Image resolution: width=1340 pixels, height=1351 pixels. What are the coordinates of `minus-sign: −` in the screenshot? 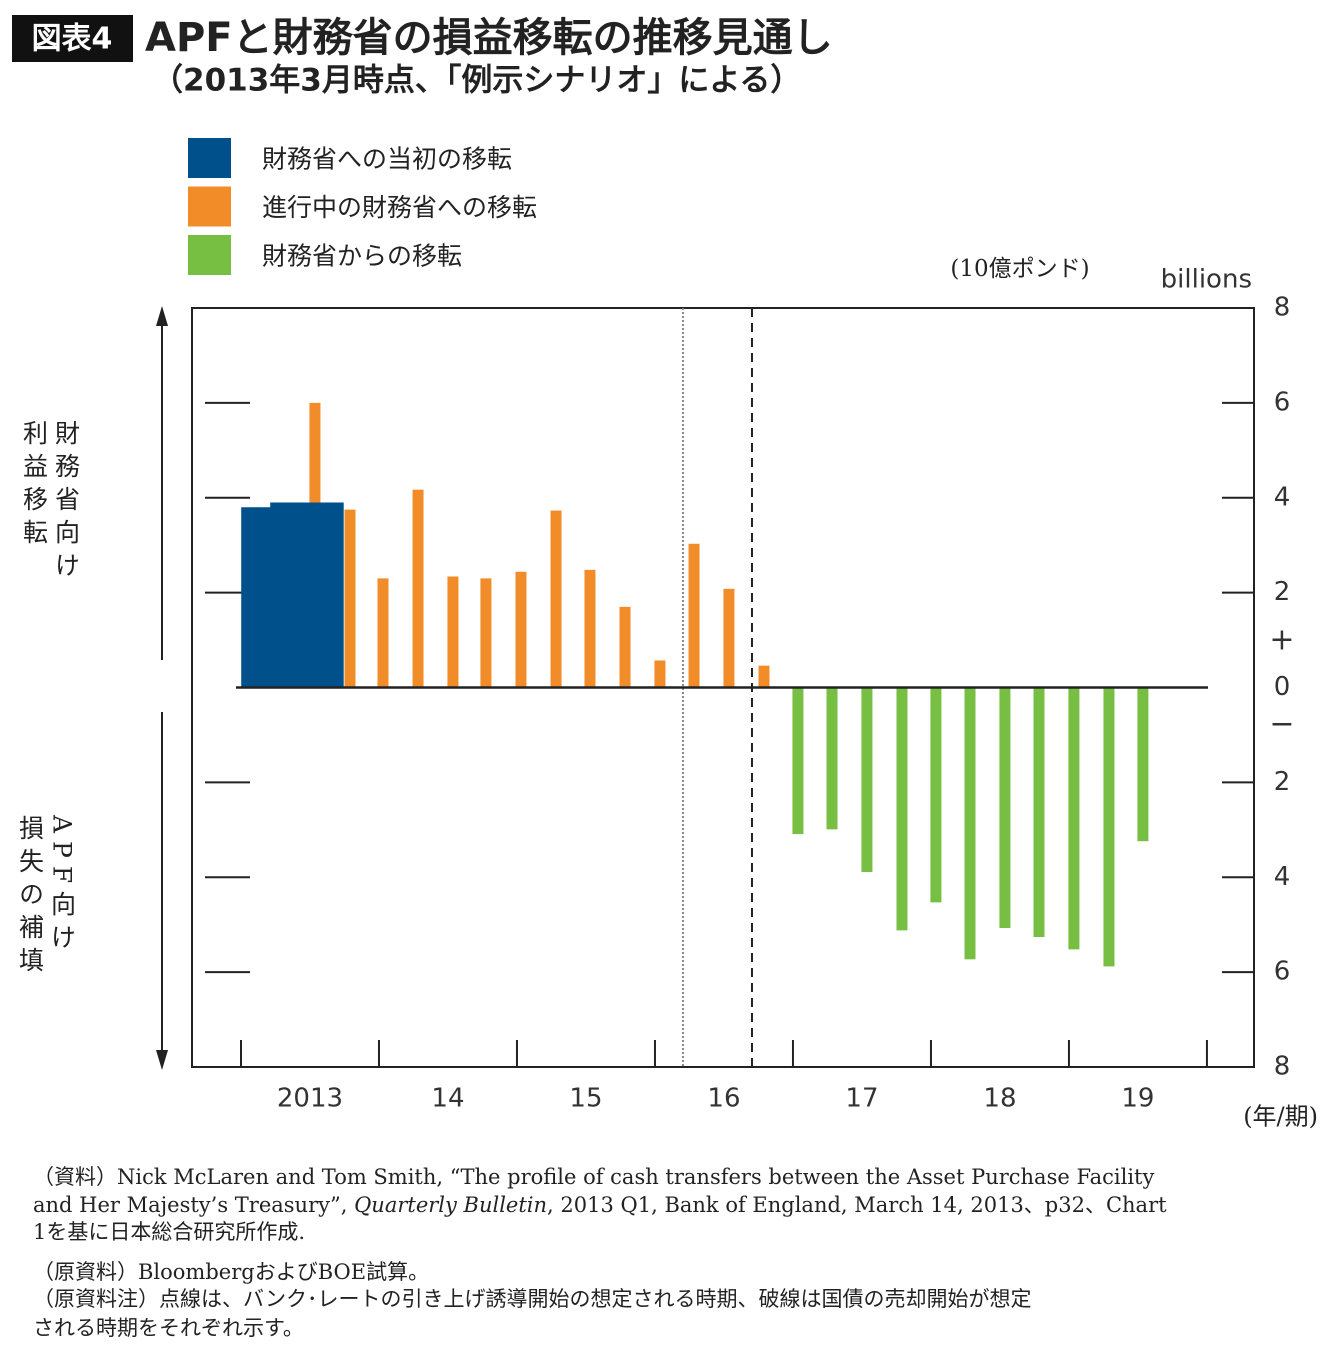 It's located at (1281, 724).